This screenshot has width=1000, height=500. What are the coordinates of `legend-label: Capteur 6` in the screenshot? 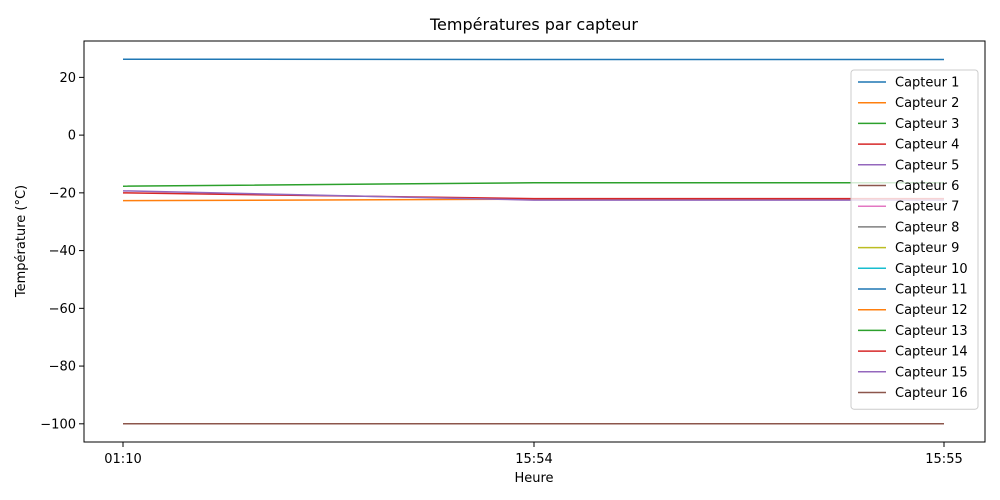 It's located at (927, 186).